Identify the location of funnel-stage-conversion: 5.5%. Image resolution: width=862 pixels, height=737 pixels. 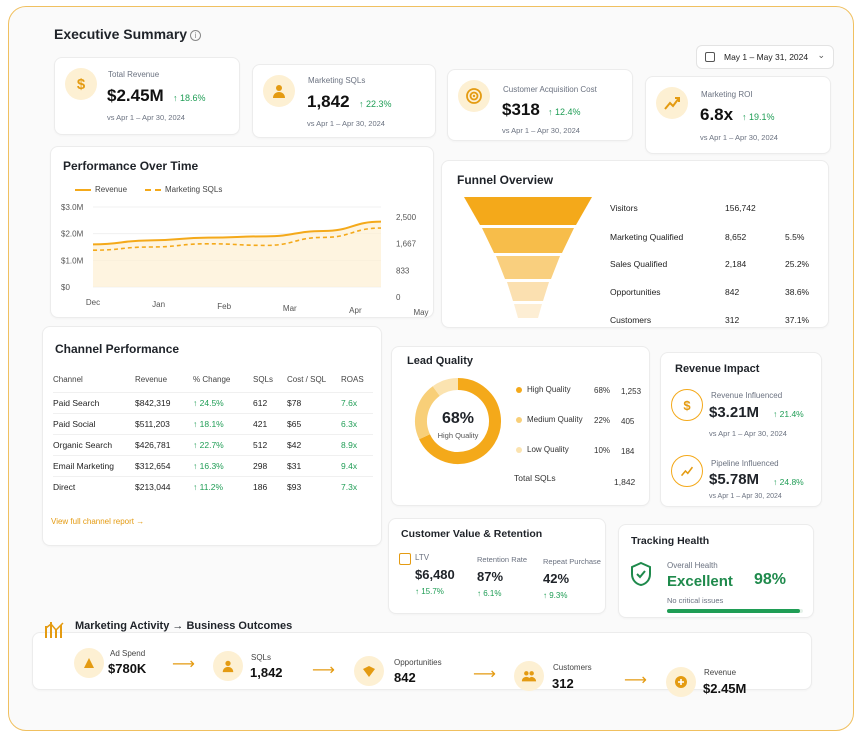
(795, 237).